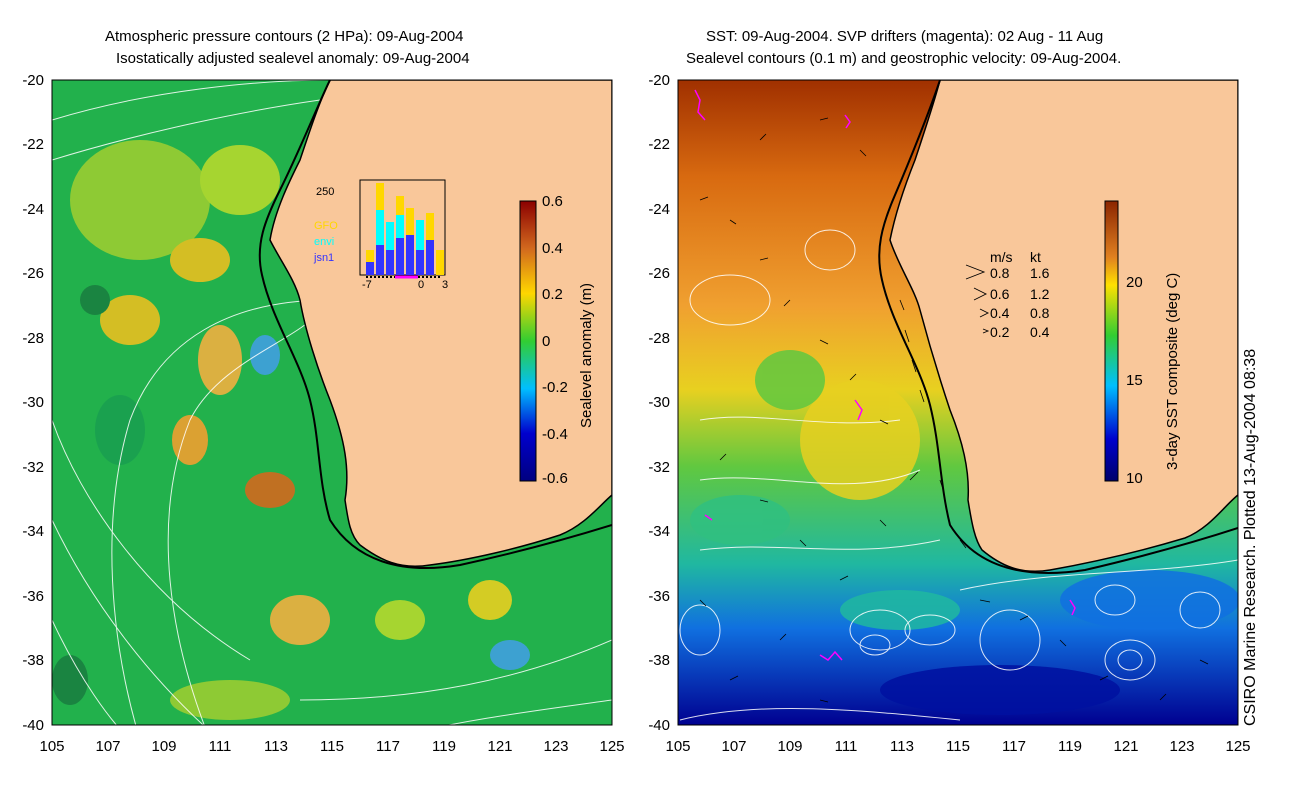 This screenshot has height=798, width=1301. What do you see at coordinates (659, 402) in the screenshot?
I see `right-ytick: -30` at bounding box center [659, 402].